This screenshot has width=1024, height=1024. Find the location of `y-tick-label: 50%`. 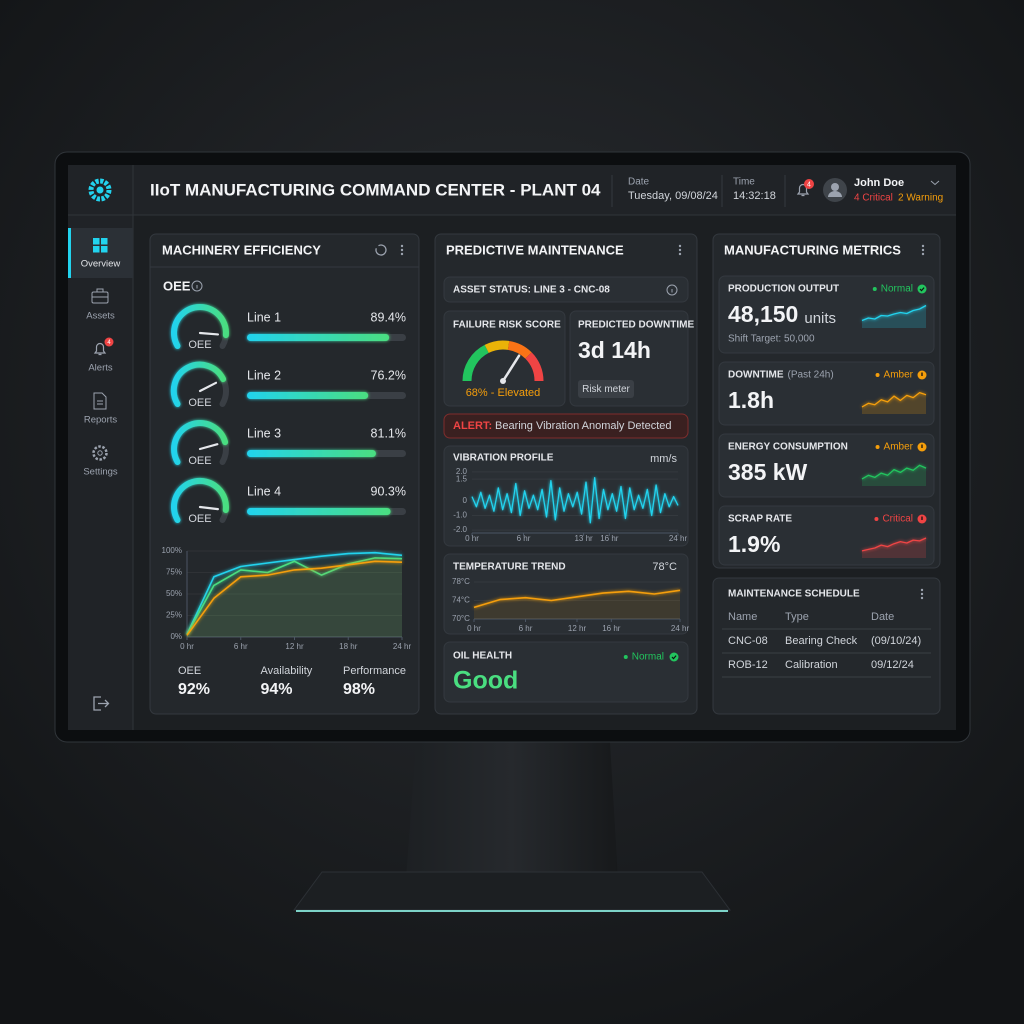

y-tick-label: 50% is located at coordinates (174, 593).